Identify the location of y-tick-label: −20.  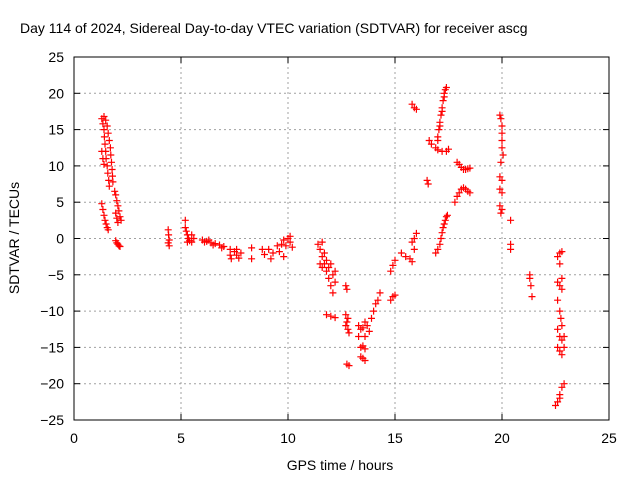
(52, 384).